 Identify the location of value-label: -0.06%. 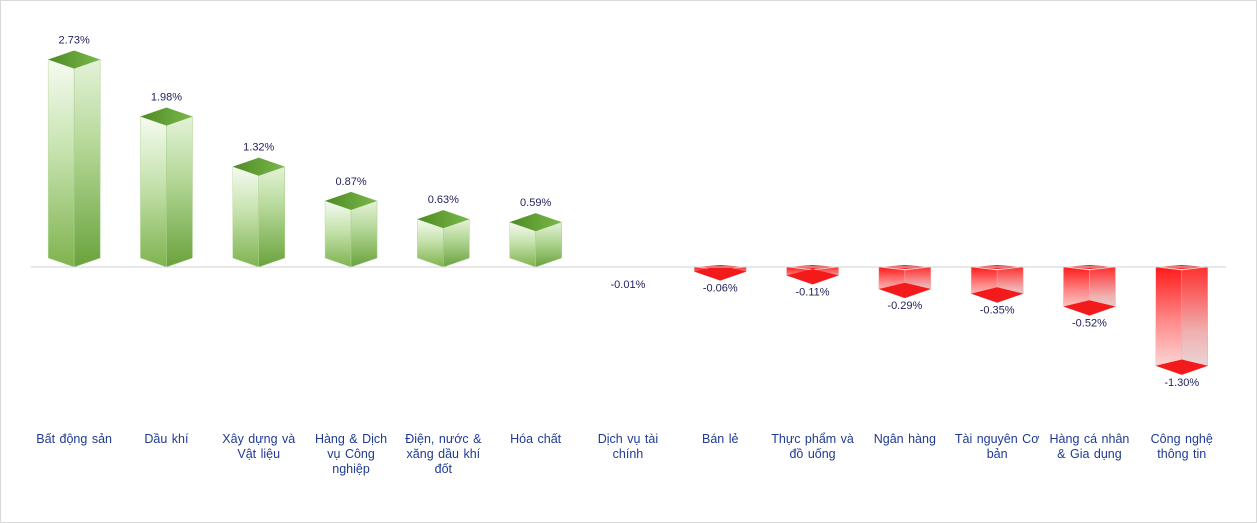
(720, 289).